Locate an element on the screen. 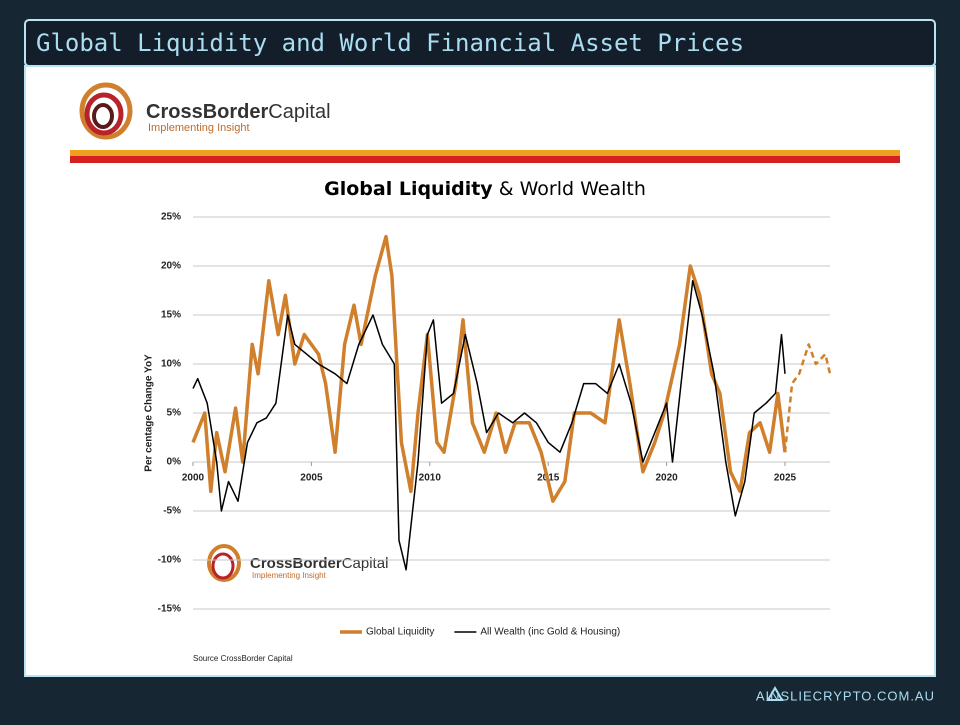 Image resolution: width=960 pixels, height=725 pixels. watermark-tagline: Implementing Insight is located at coordinates (289, 575).